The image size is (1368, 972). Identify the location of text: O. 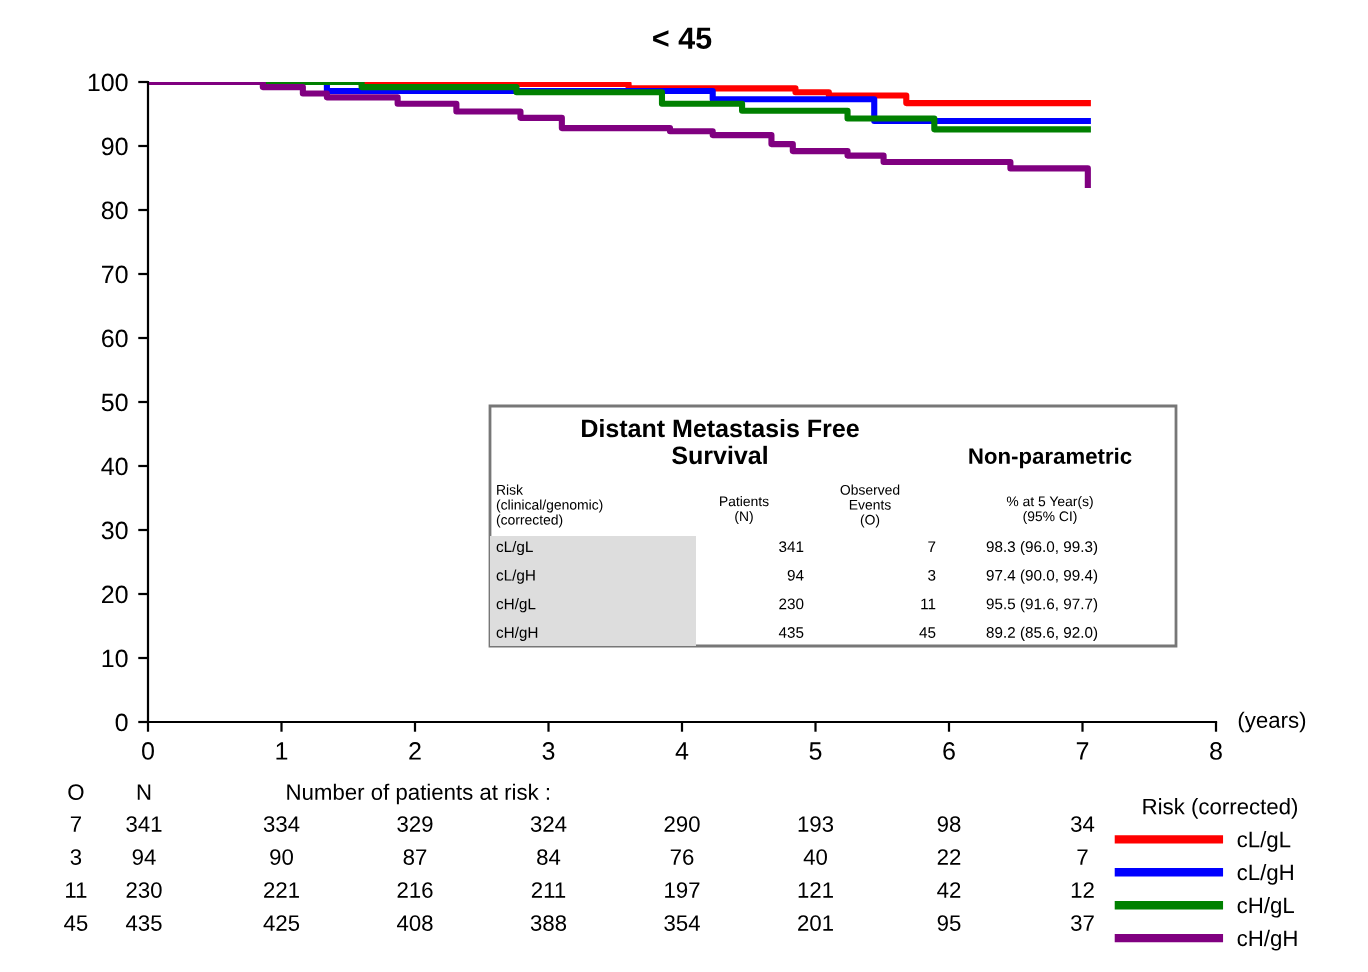
(76, 792).